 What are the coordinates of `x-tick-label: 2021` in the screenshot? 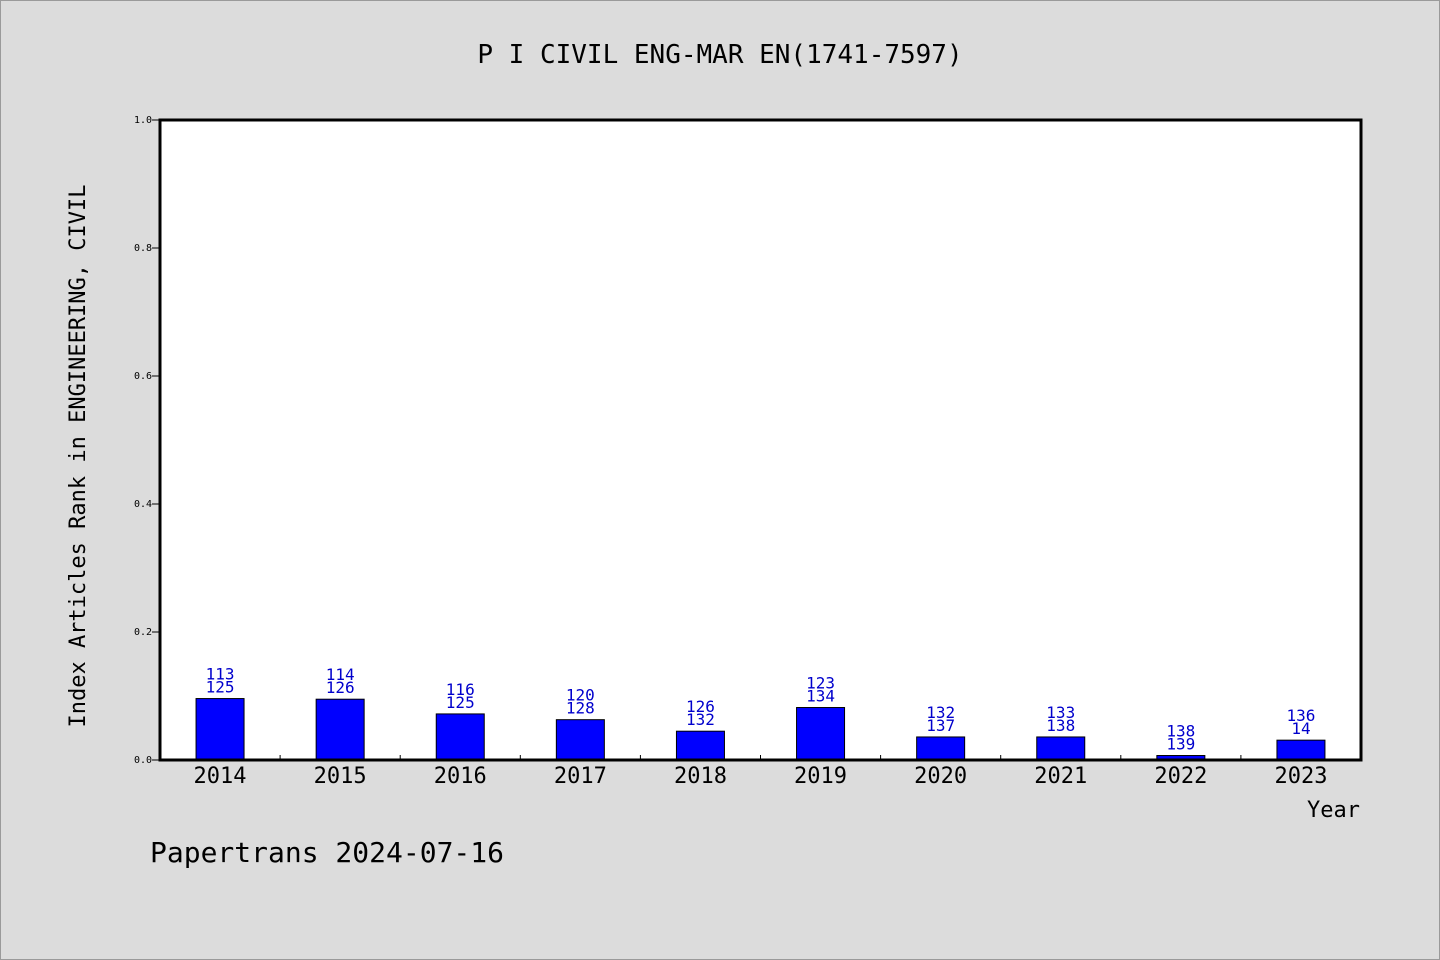 It's located at (1060, 776).